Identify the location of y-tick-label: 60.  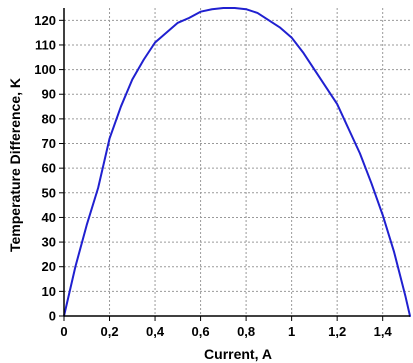
(49, 168).